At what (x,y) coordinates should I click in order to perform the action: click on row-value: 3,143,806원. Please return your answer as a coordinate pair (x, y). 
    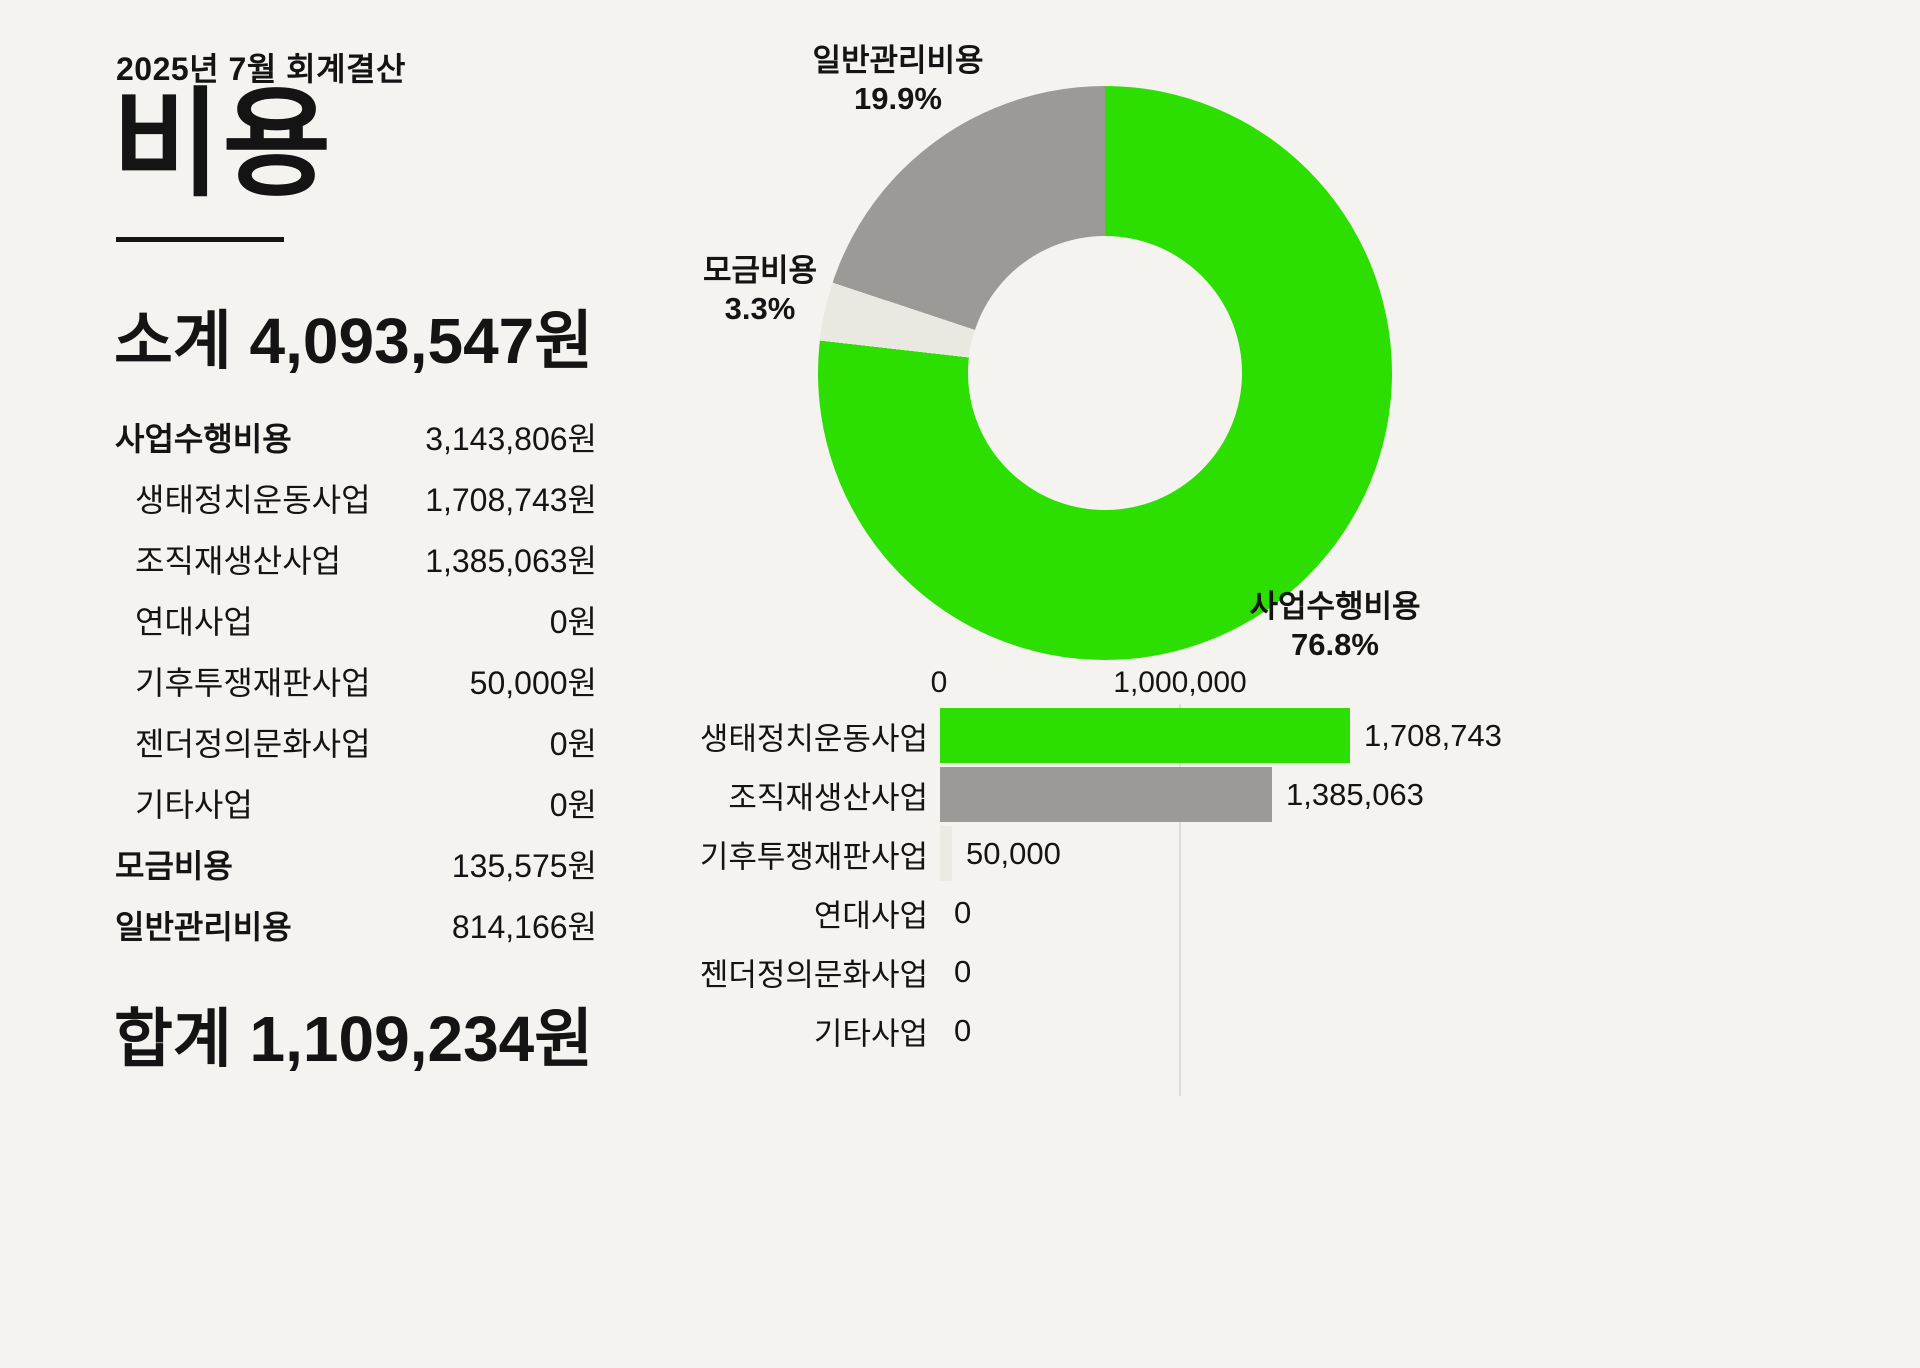
    Looking at the image, I should click on (511, 438).